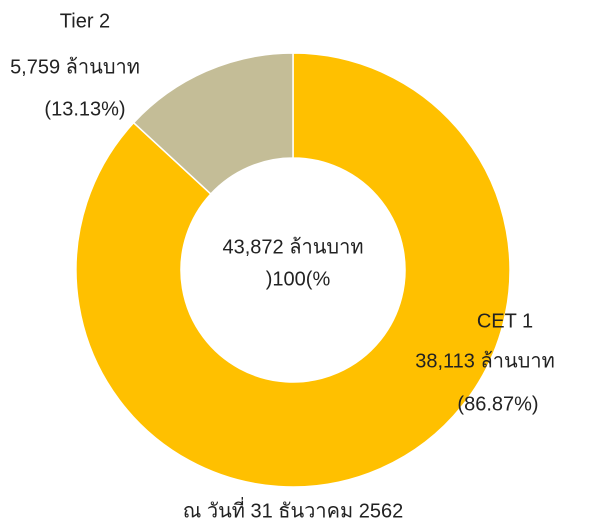 The width and height of the screenshot is (596, 530). What do you see at coordinates (497, 404) in the screenshot?
I see `slice-percent-label: (86.87%)` at bounding box center [497, 404].